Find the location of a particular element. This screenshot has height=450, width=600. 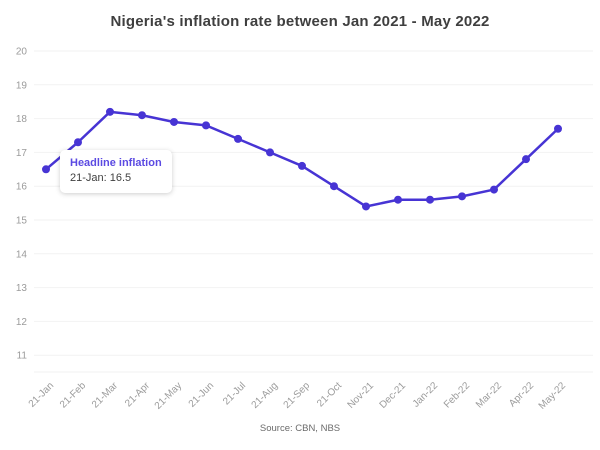

x-tick-label: 21-Apr is located at coordinates (137, 394).